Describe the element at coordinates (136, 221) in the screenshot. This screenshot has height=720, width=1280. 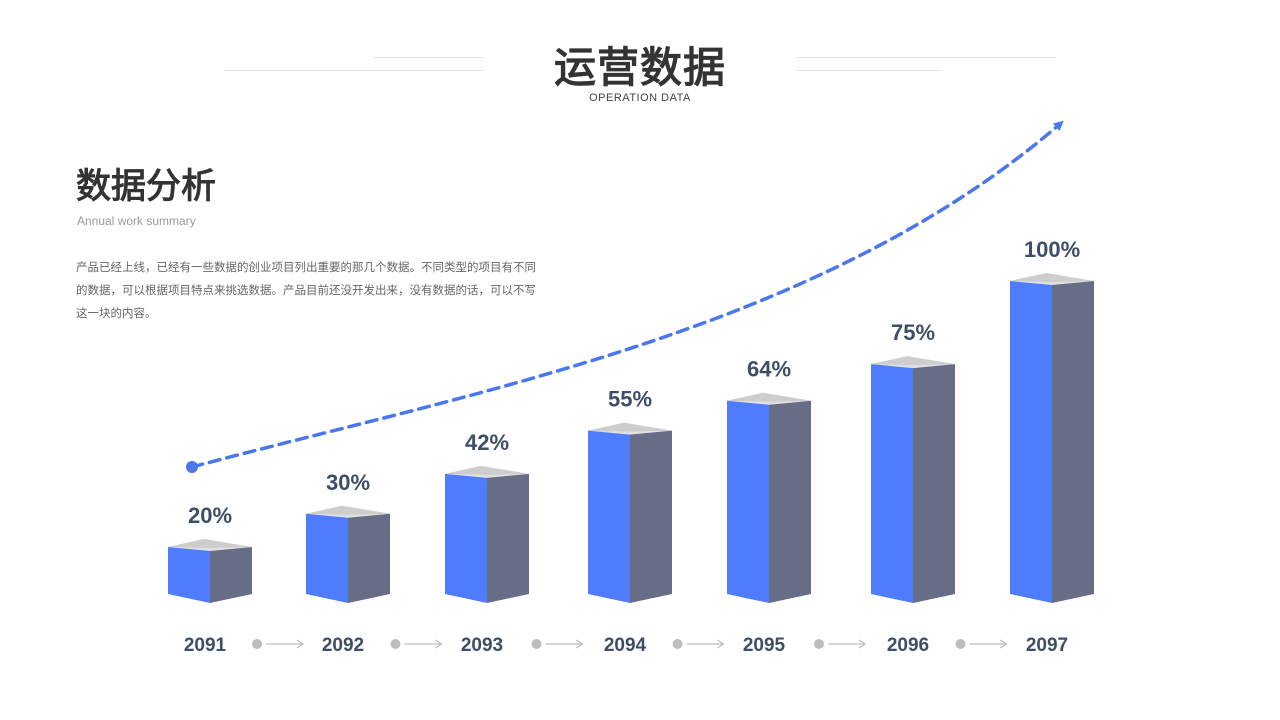
I see `section-subtitle: Annual work summary` at that location.